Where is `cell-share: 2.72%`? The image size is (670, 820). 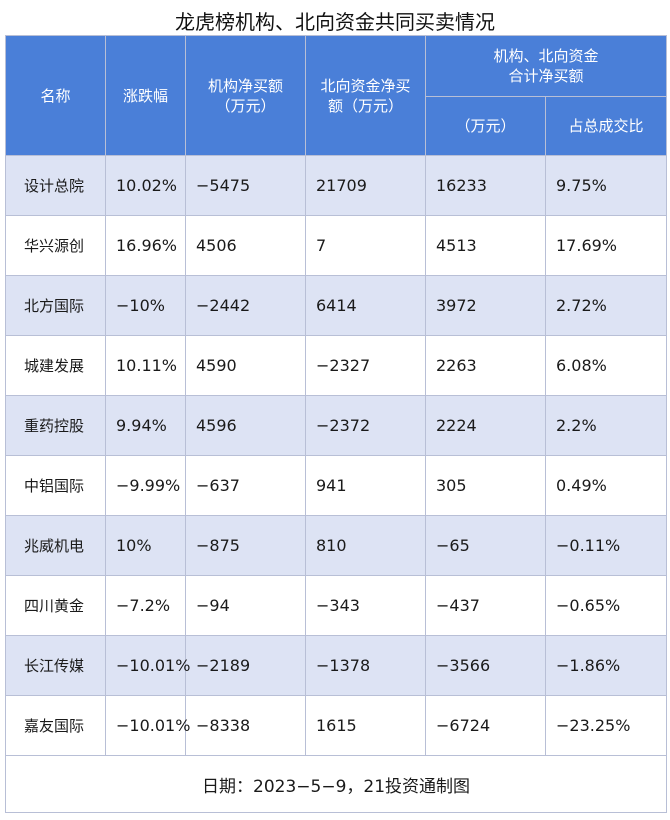
cell-share: 2.72% is located at coordinates (606, 305).